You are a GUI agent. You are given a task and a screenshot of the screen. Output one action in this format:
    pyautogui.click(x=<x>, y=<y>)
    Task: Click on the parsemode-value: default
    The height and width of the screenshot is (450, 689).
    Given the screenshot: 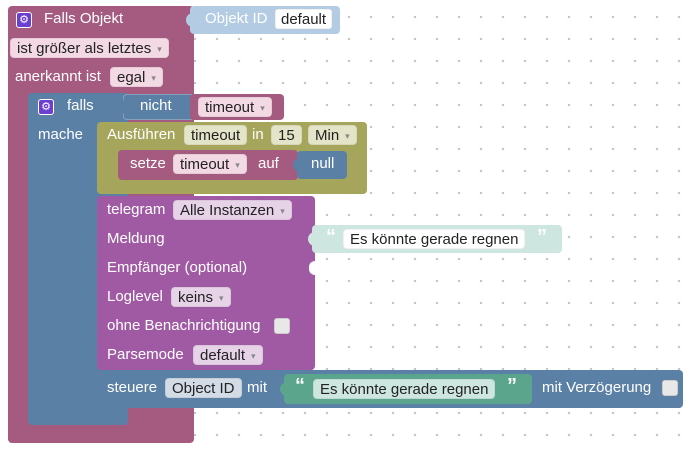 What is the action you would take?
    pyautogui.click(x=223, y=355)
    